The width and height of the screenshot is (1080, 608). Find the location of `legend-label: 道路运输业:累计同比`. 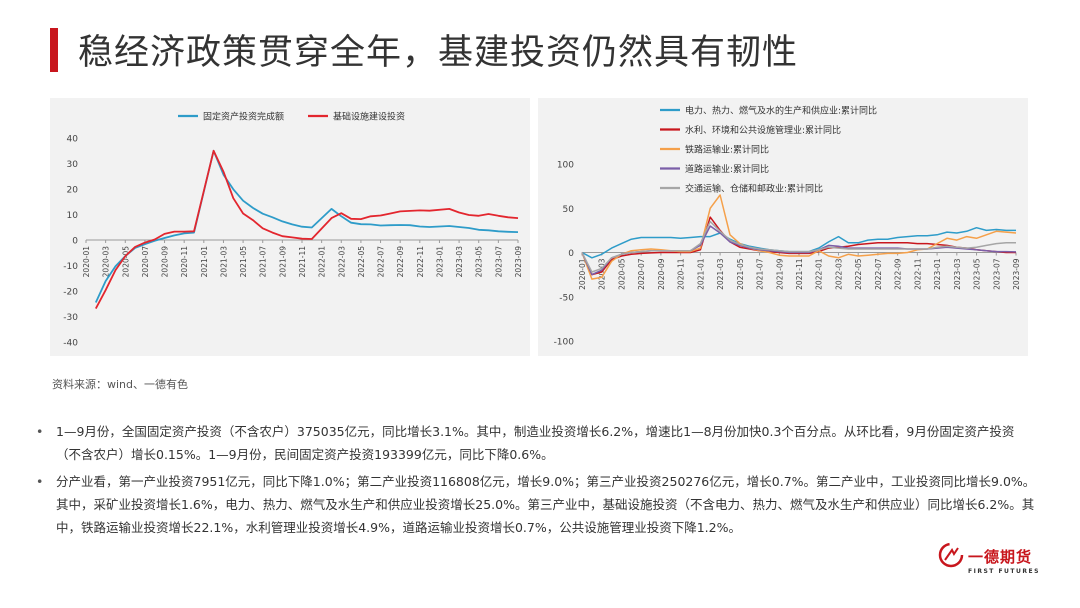

legend-label: 道路运输业:累计同比 is located at coordinates (727, 169).